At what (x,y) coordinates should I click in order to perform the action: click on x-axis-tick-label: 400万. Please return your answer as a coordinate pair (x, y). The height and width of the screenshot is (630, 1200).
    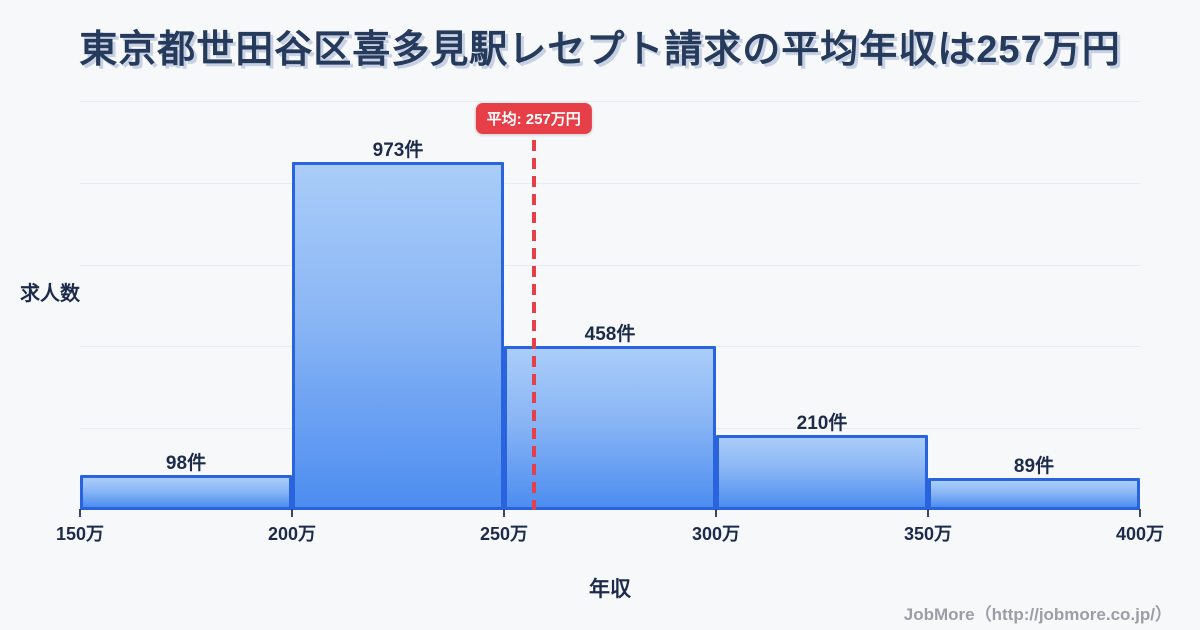
    Looking at the image, I should click on (1140, 534).